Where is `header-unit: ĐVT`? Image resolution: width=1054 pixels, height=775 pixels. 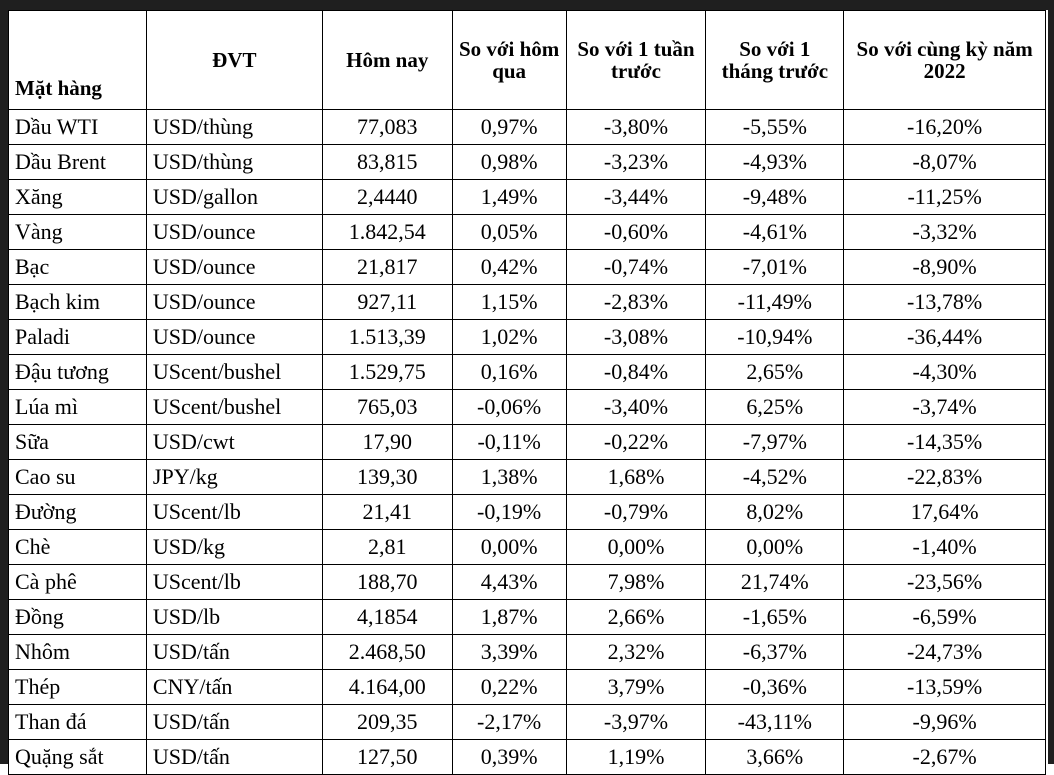 header-unit: ĐVT is located at coordinates (234, 60).